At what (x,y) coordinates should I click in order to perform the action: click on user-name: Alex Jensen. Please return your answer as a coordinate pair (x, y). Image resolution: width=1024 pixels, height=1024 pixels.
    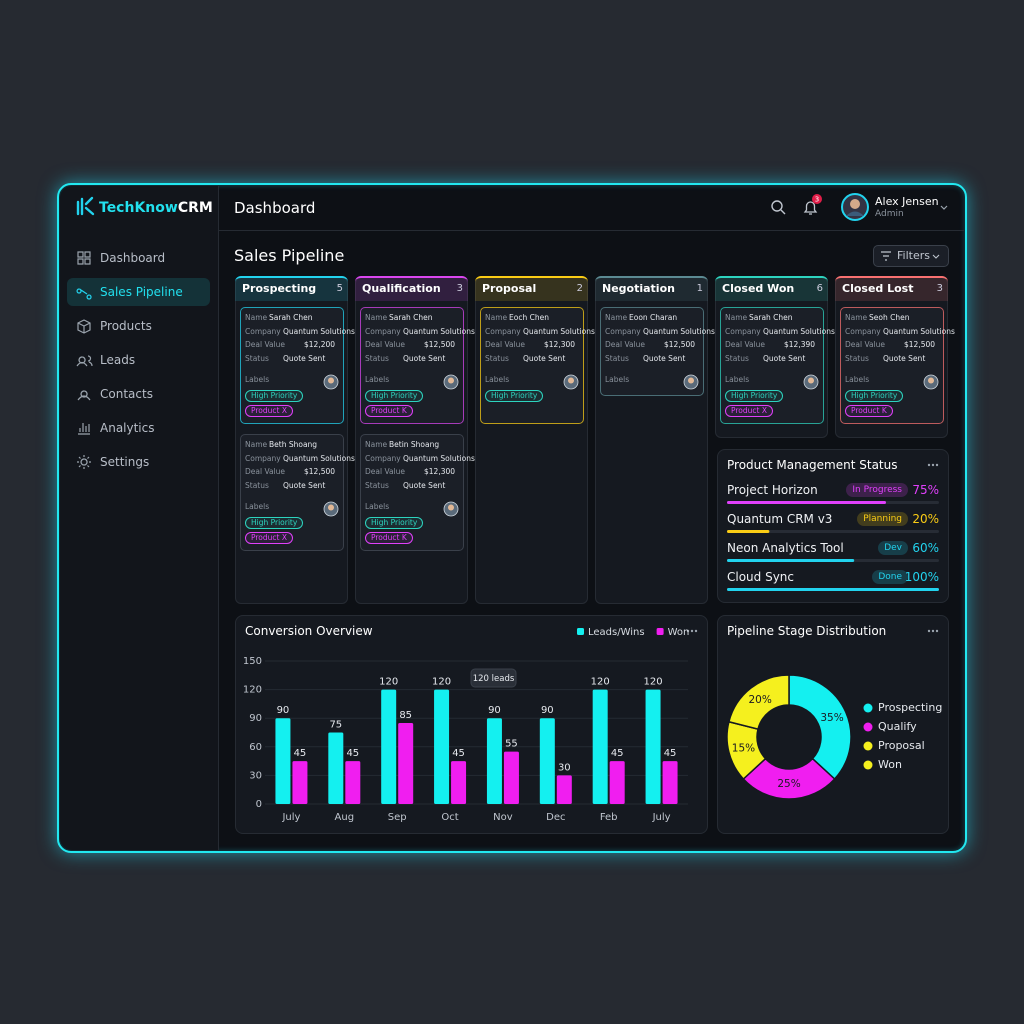
    Looking at the image, I should click on (907, 201).